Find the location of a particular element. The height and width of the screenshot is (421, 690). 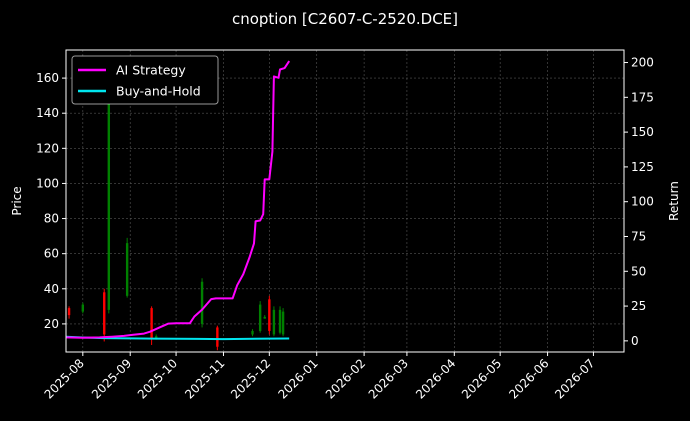

x-tick-label: 2025-09 is located at coordinates (111, 378).